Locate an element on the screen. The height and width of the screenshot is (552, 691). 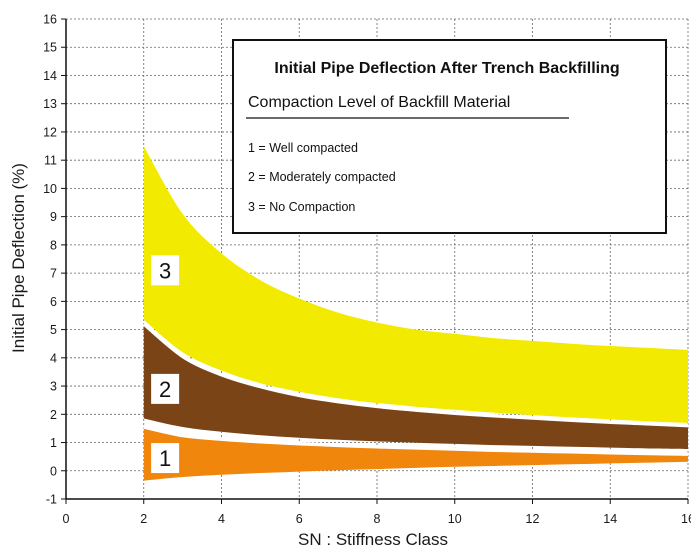
y-tick-label-0: -1 is located at coordinates (51, 500).